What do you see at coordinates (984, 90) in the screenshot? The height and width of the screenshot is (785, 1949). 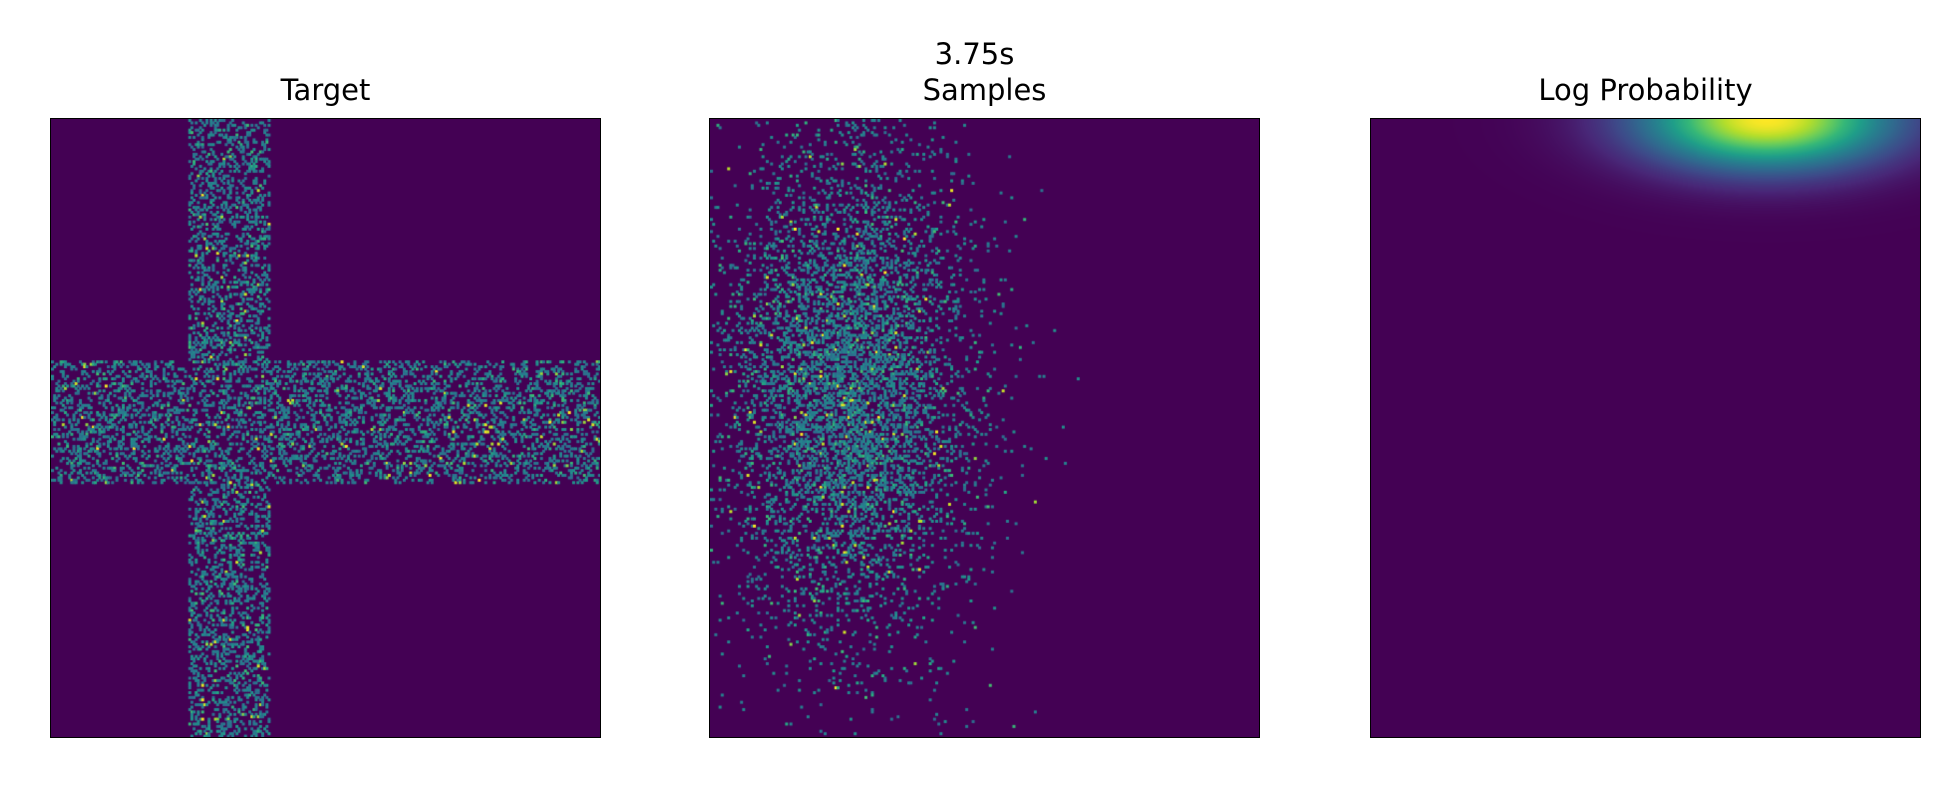 I see `panel-title-samples: Samples` at bounding box center [984, 90].